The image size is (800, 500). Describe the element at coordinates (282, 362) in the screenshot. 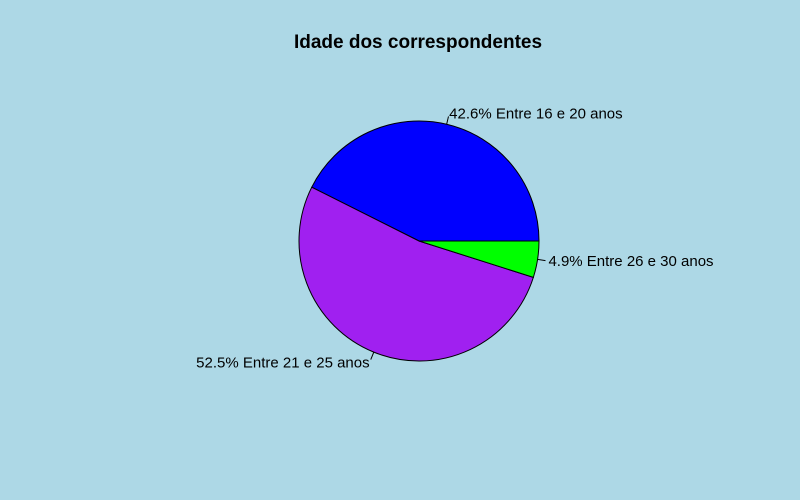

I see `slice-label-2: 52.5% Entre 21 e 25 anos` at that location.